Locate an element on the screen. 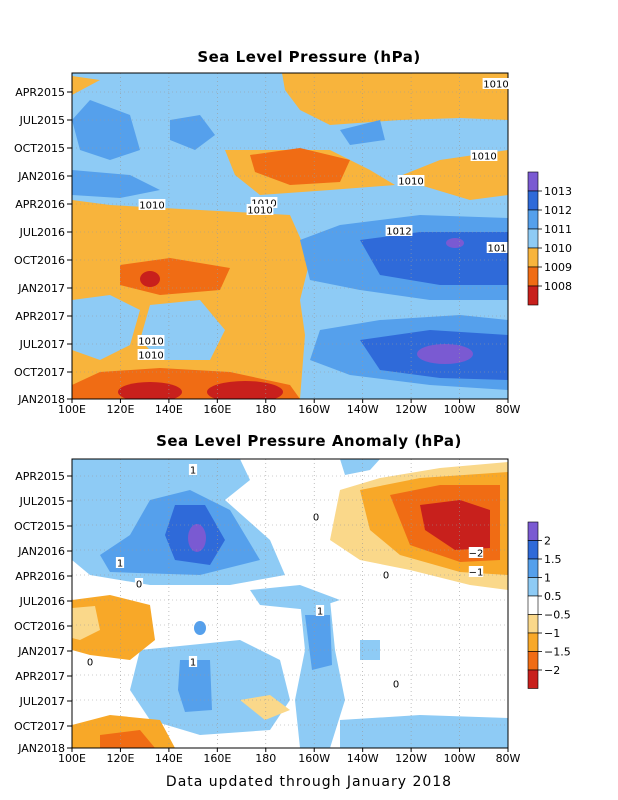  colorbar-label: 1 is located at coordinates (547, 578).